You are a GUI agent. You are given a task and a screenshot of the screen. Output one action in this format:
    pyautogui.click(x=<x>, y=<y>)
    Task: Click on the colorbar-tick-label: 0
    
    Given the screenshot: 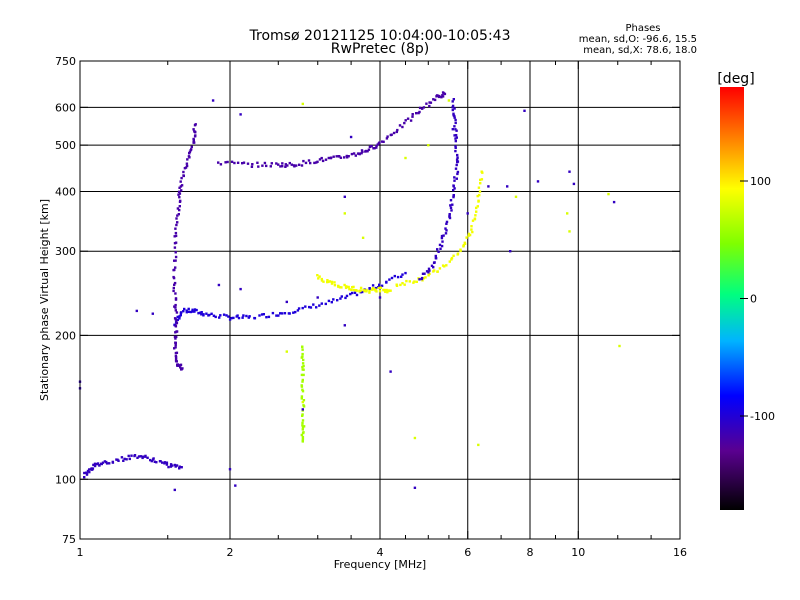 What is the action you would take?
    pyautogui.click(x=753, y=299)
    